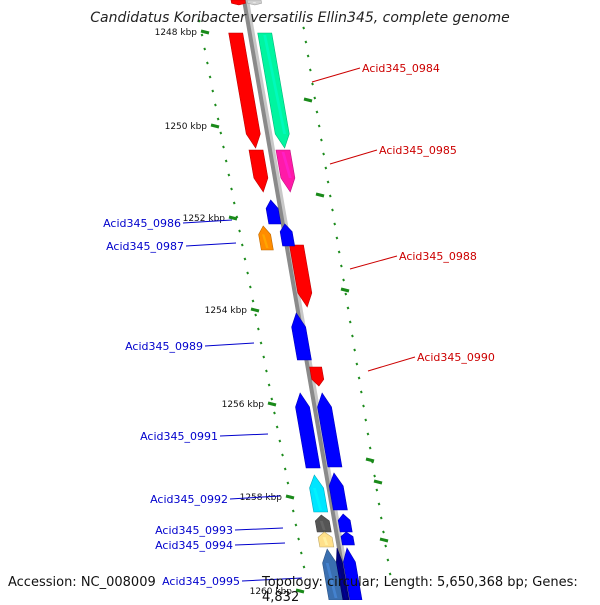 This screenshot has height=605, width=600. Describe the element at coordinates (271, 592) in the screenshot. I see `tick-label: 1260 kbp` at that location.